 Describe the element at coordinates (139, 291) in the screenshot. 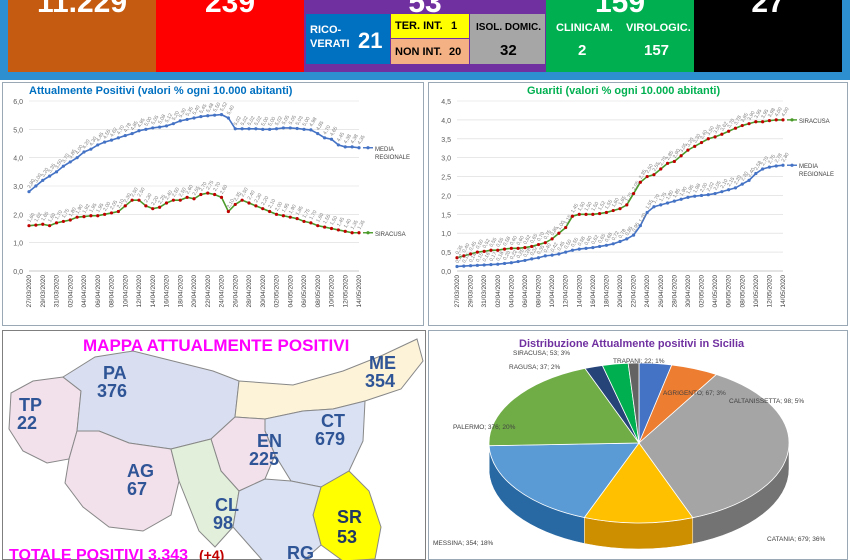

I see `x-tick-label: 12/04/2020` at that location.